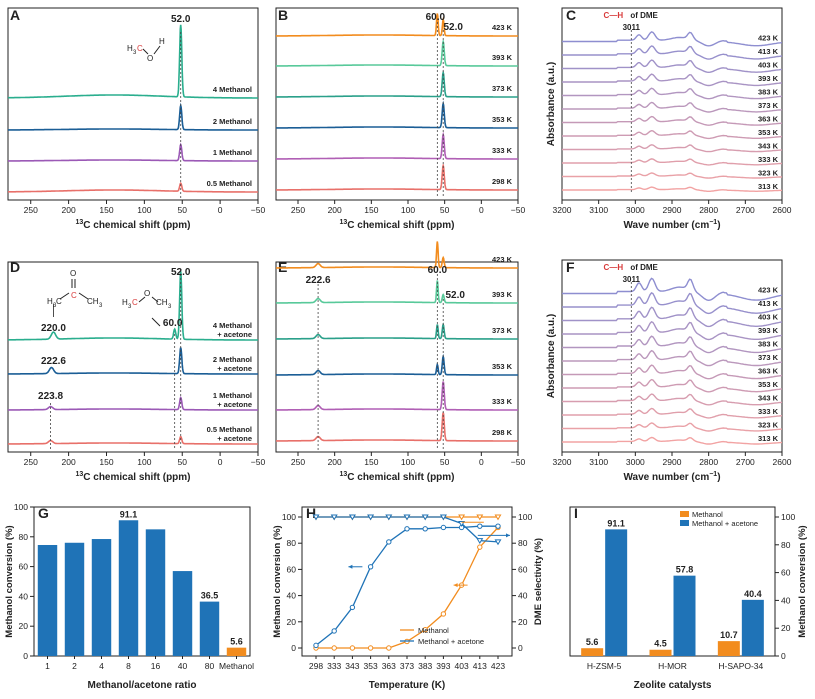 The height and width of the screenshot is (699, 815). What do you see at coordinates (232, 152) in the screenshot?
I see `series-label: 1 Methanol` at bounding box center [232, 152].